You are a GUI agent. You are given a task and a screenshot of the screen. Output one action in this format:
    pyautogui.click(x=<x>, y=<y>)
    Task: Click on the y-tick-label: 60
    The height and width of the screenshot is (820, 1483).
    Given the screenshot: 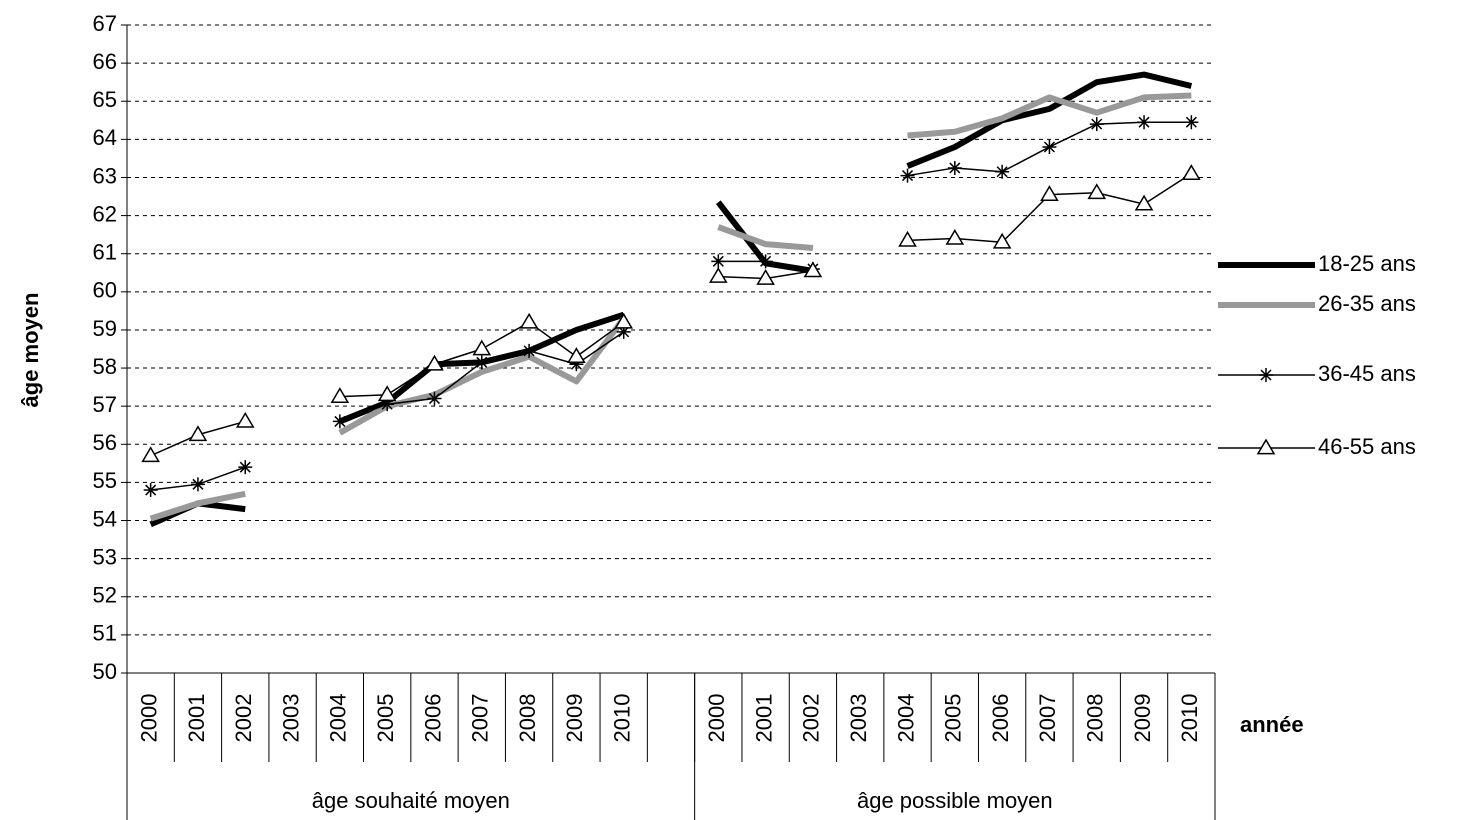 What is the action you would take?
    pyautogui.click(x=105, y=290)
    